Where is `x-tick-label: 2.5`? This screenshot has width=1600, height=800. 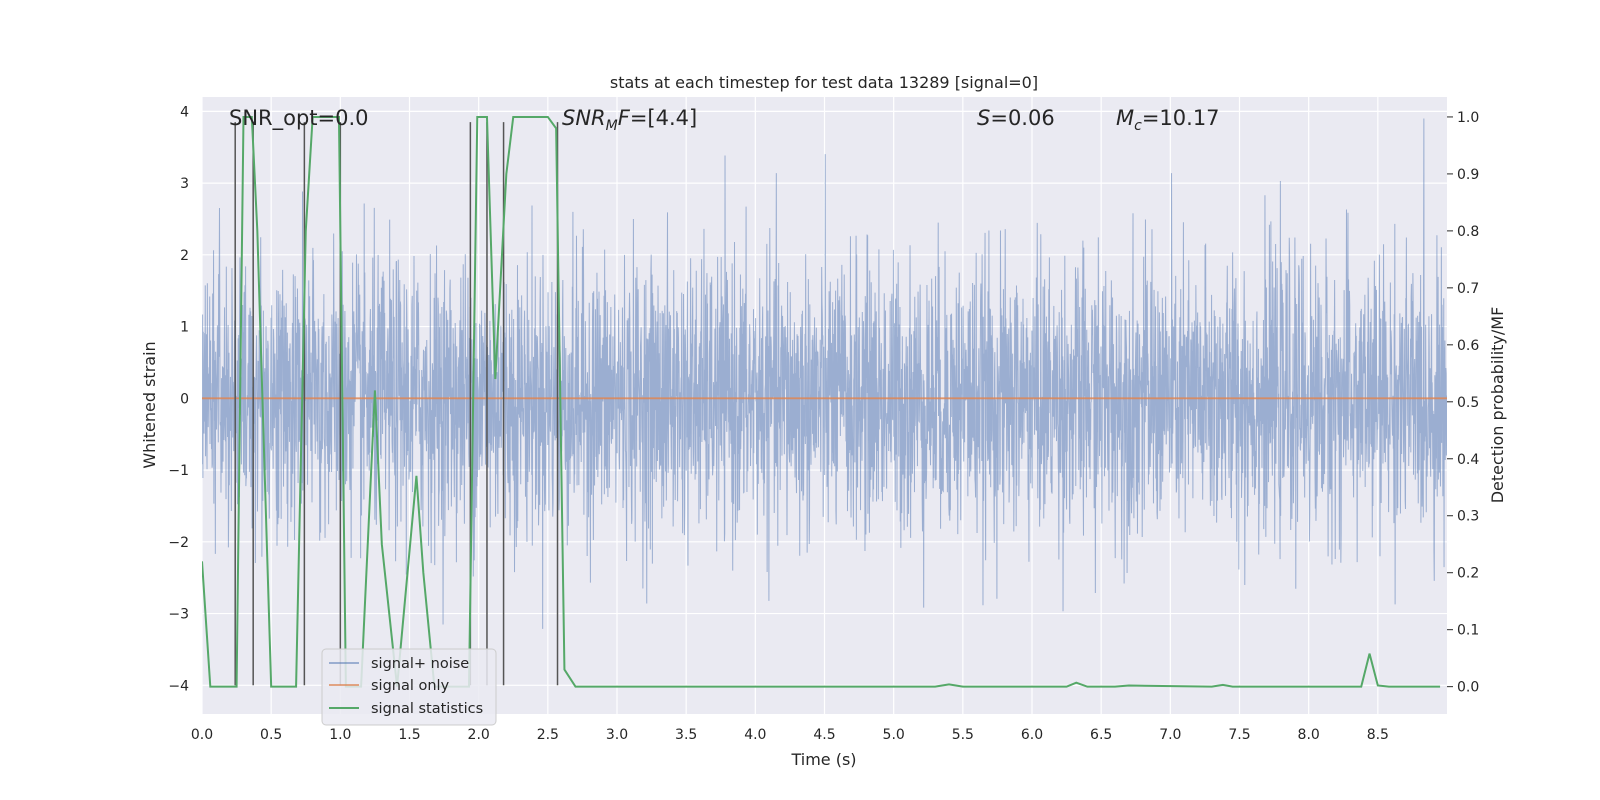
x-tick-label: 2.5 is located at coordinates (548, 735).